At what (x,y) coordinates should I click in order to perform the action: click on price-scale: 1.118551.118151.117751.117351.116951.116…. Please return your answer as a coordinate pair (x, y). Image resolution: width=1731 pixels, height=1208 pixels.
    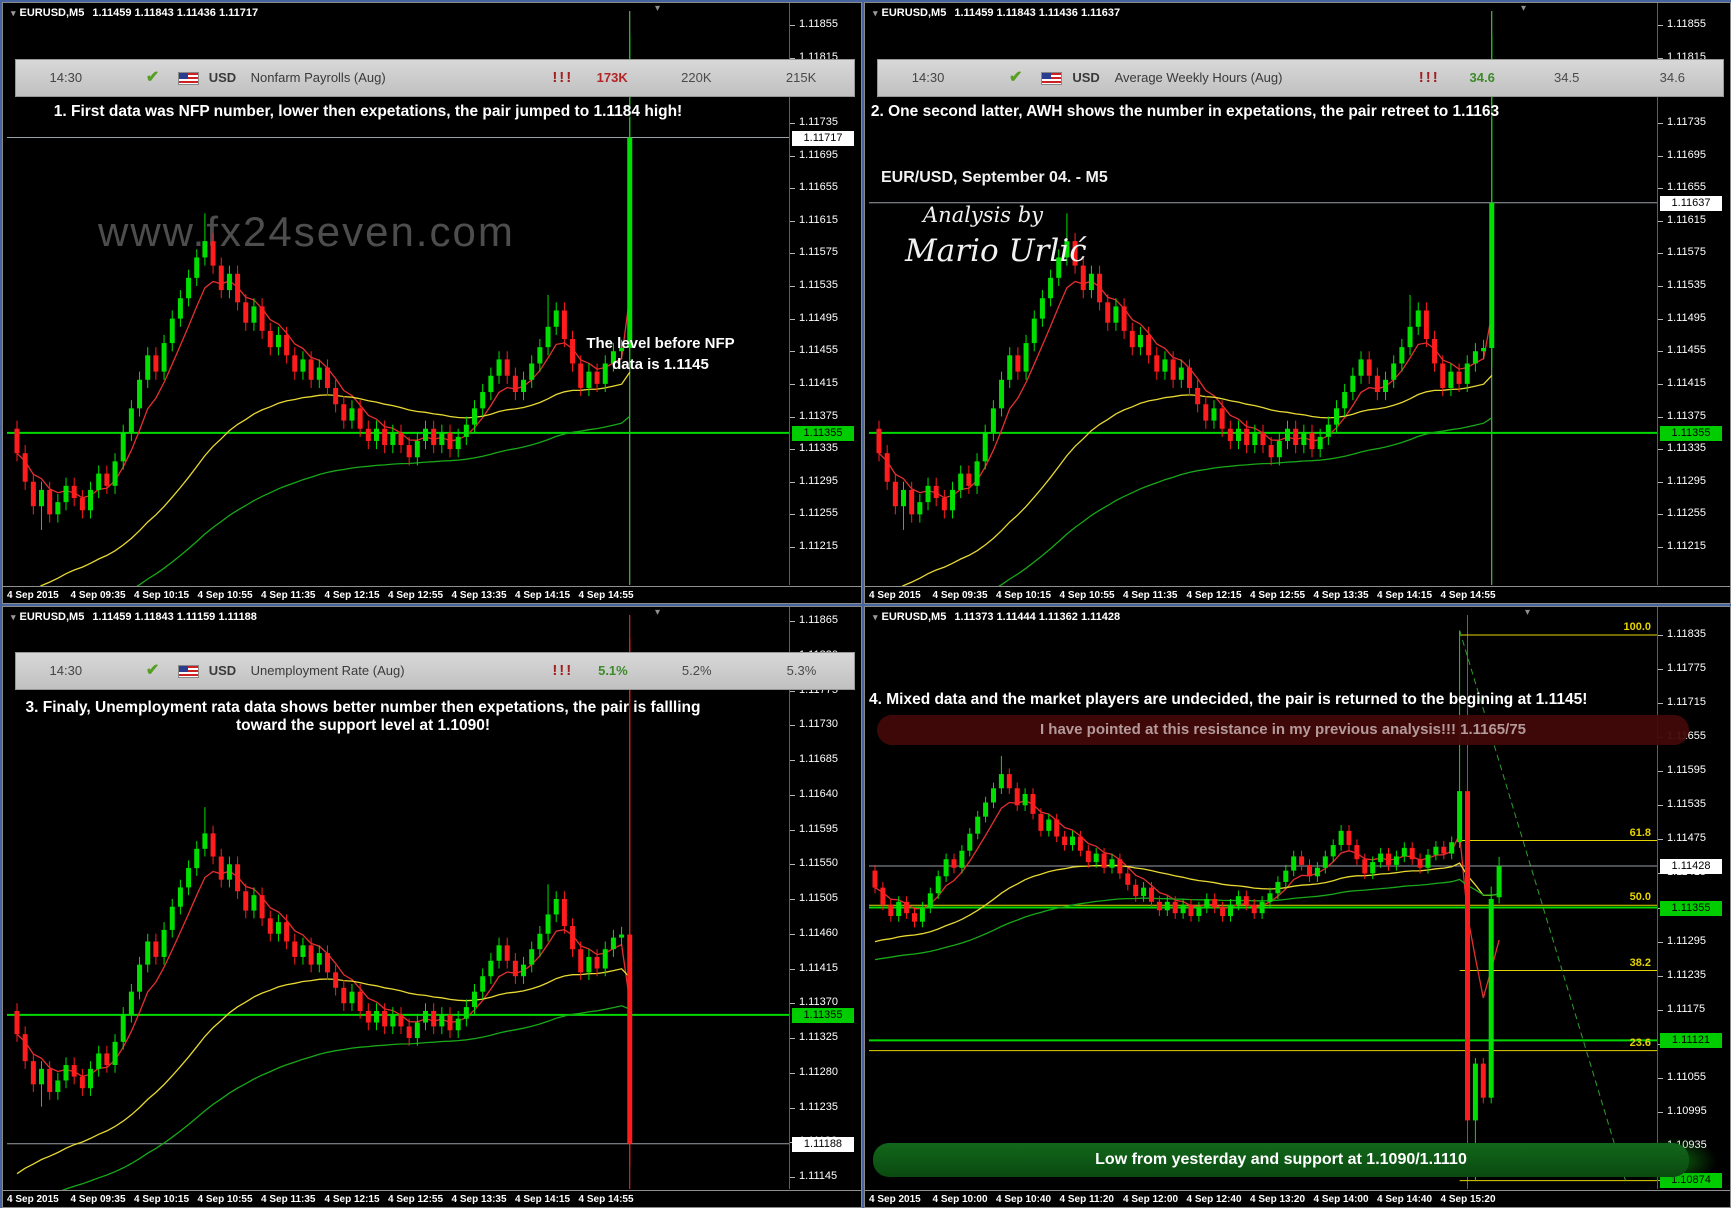
    Looking at the image, I should click on (825, 294).